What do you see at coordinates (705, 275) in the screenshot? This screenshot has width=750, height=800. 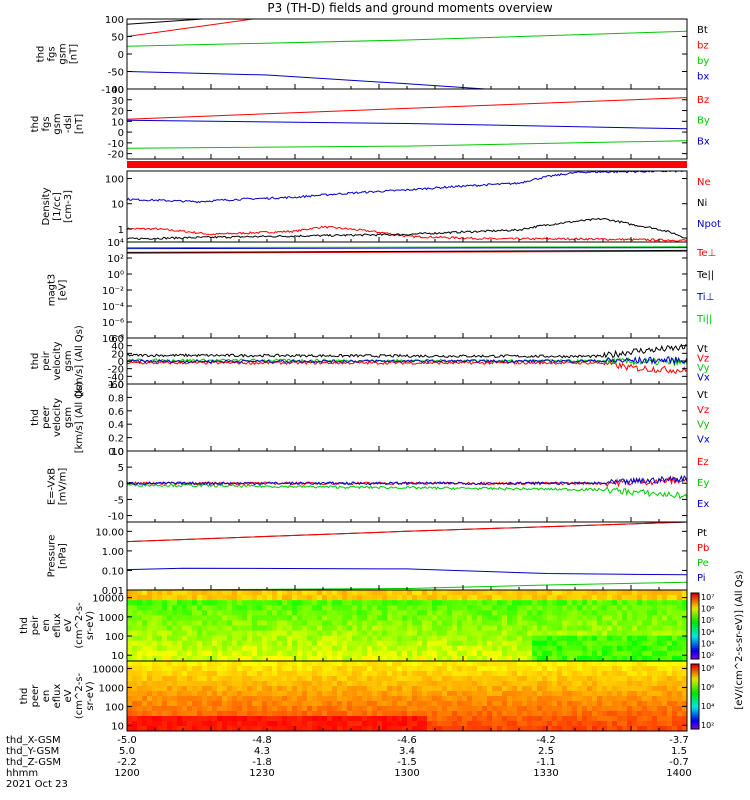 I see `legend-Te||: Te||` at bounding box center [705, 275].